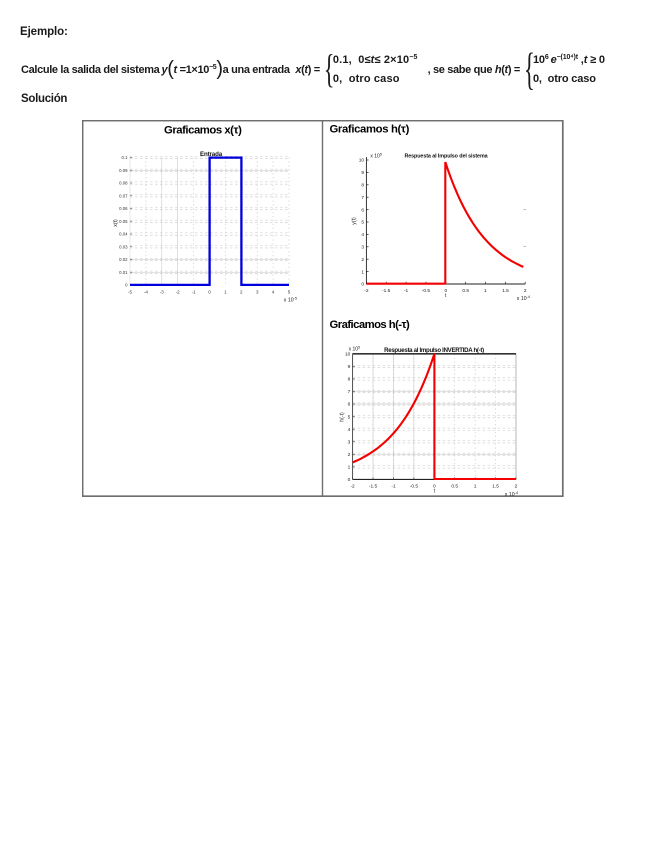 The height and width of the screenshot is (848, 655). I want to click on svg-text: 0.01, so click(123, 272).